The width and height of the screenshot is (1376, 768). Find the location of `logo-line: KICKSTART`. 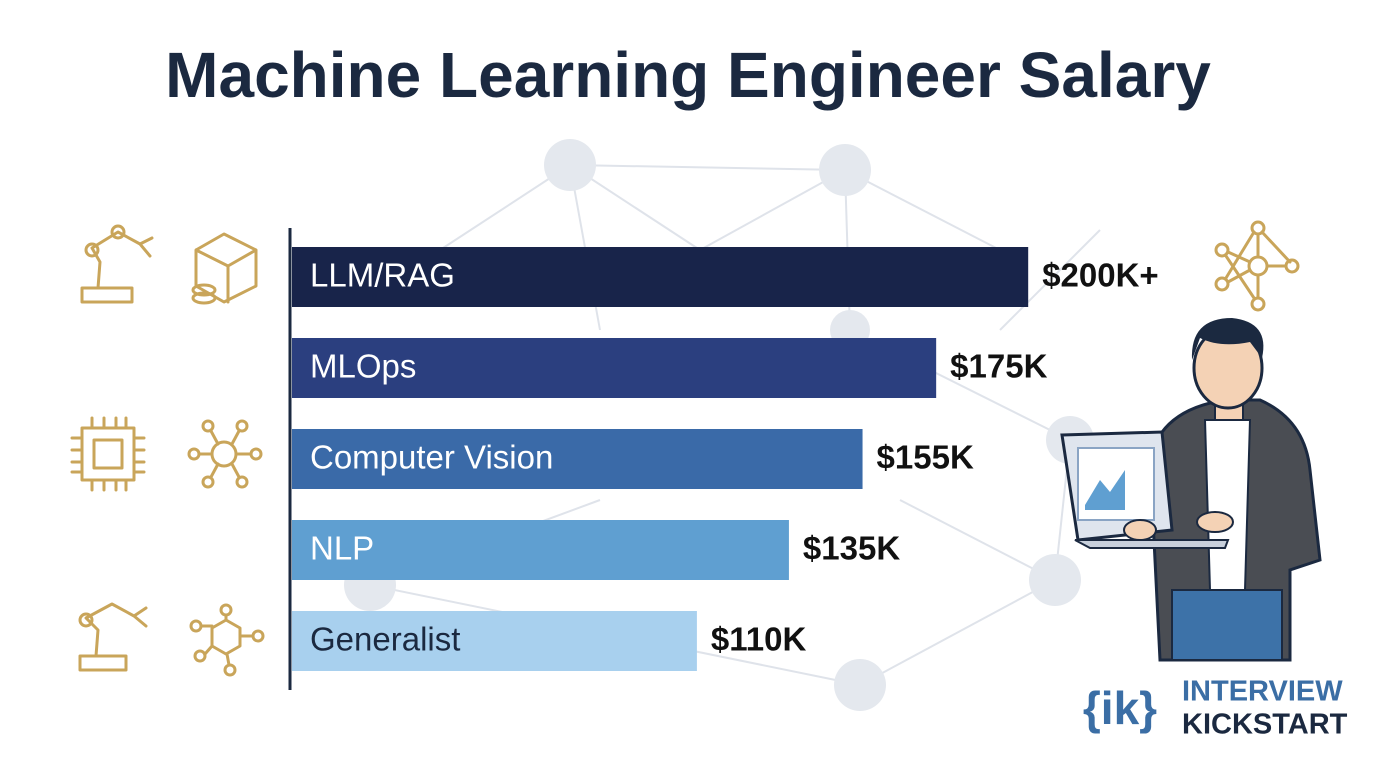

logo-line: KICKSTART is located at coordinates (1265, 725).